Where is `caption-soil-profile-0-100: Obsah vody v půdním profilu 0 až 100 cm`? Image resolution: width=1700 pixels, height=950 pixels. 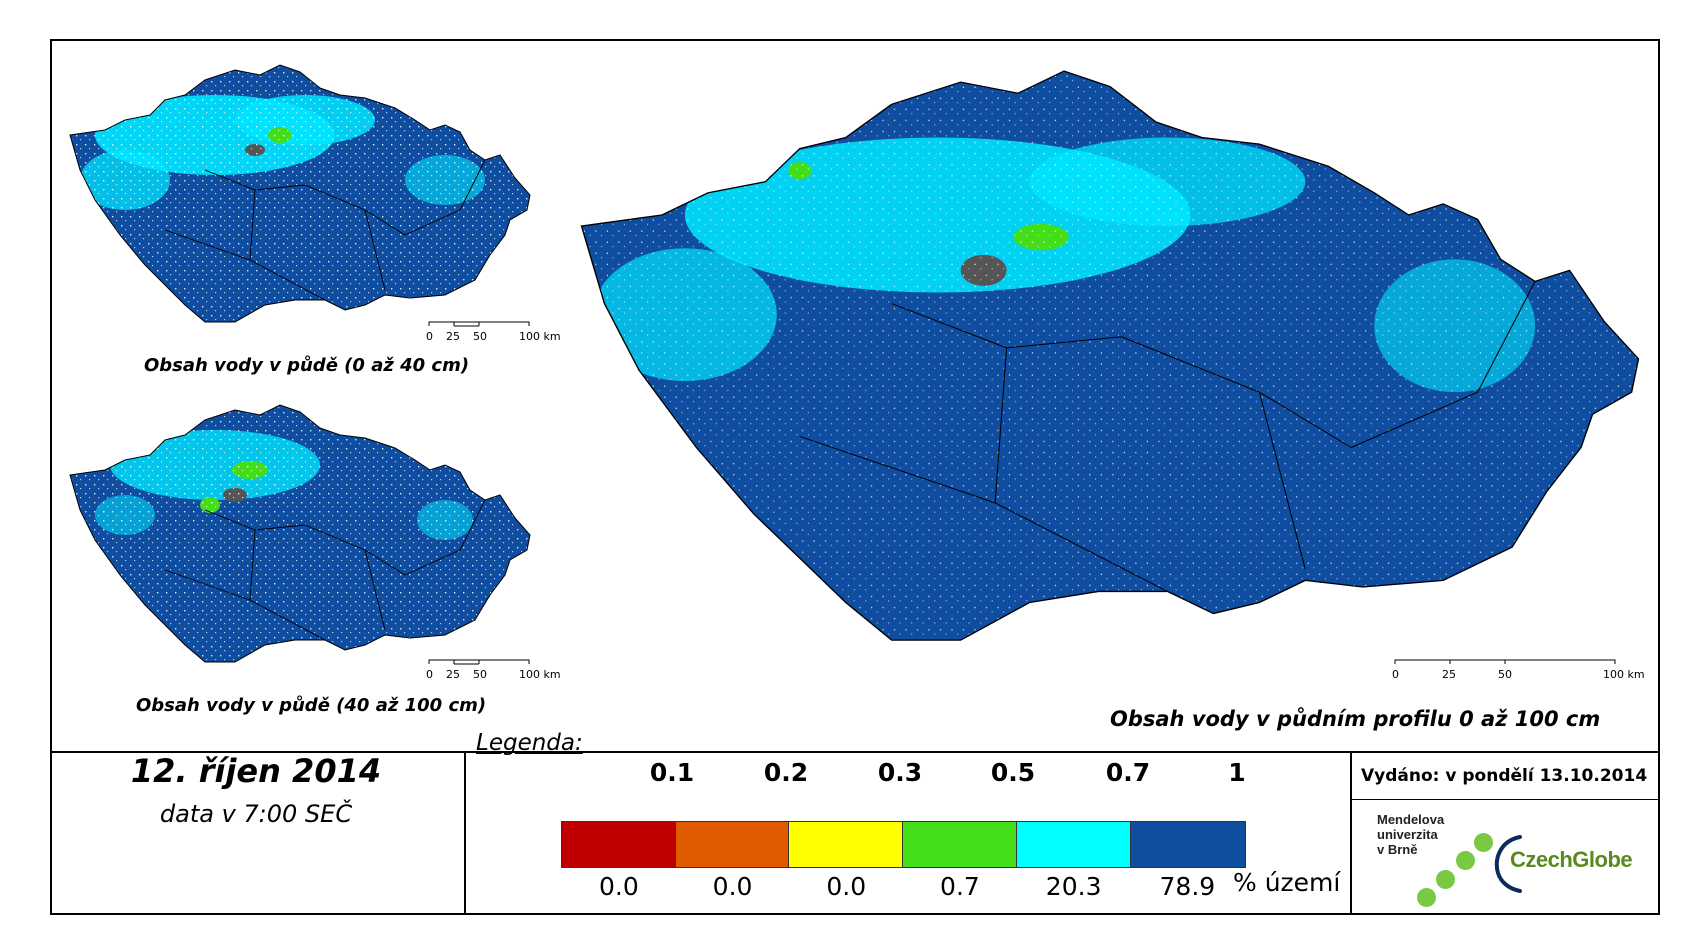
caption-soil-profile-0-100: Obsah vody v půdním profilu 0 až 100 cm is located at coordinates (1355, 719).